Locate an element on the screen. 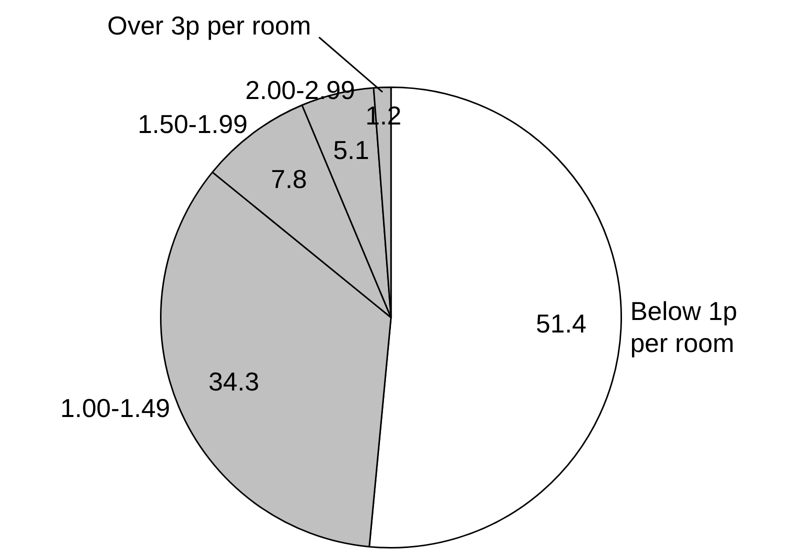 The height and width of the screenshot is (554, 812). data-label: 34.3 is located at coordinates (234, 381).